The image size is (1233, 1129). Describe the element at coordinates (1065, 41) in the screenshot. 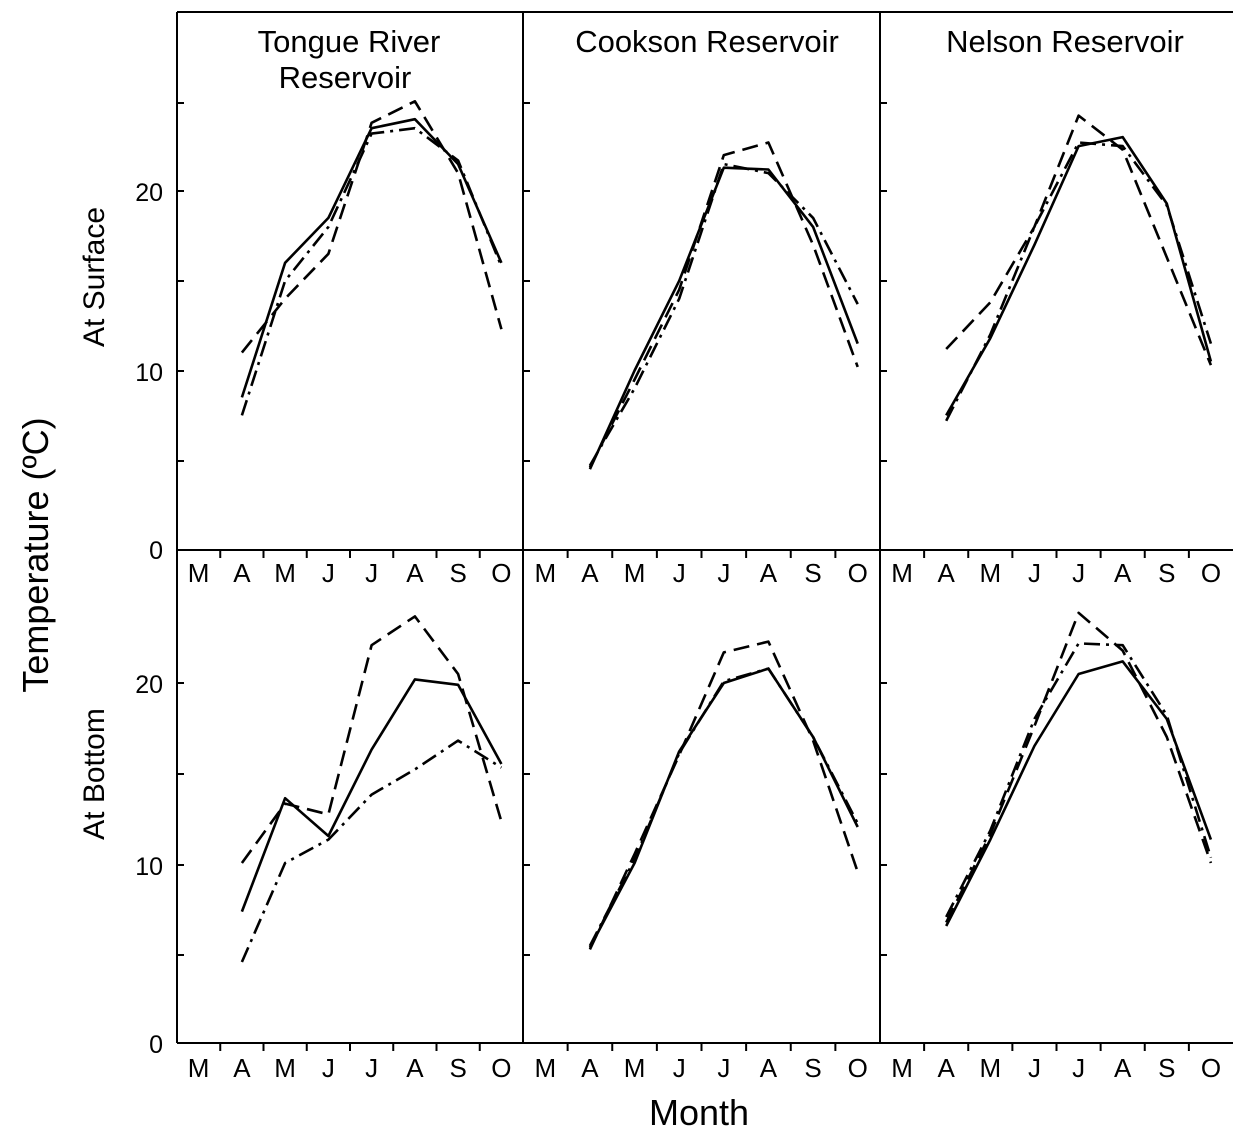

I see `panel-title-nelson: Nelson Reservoir` at that location.